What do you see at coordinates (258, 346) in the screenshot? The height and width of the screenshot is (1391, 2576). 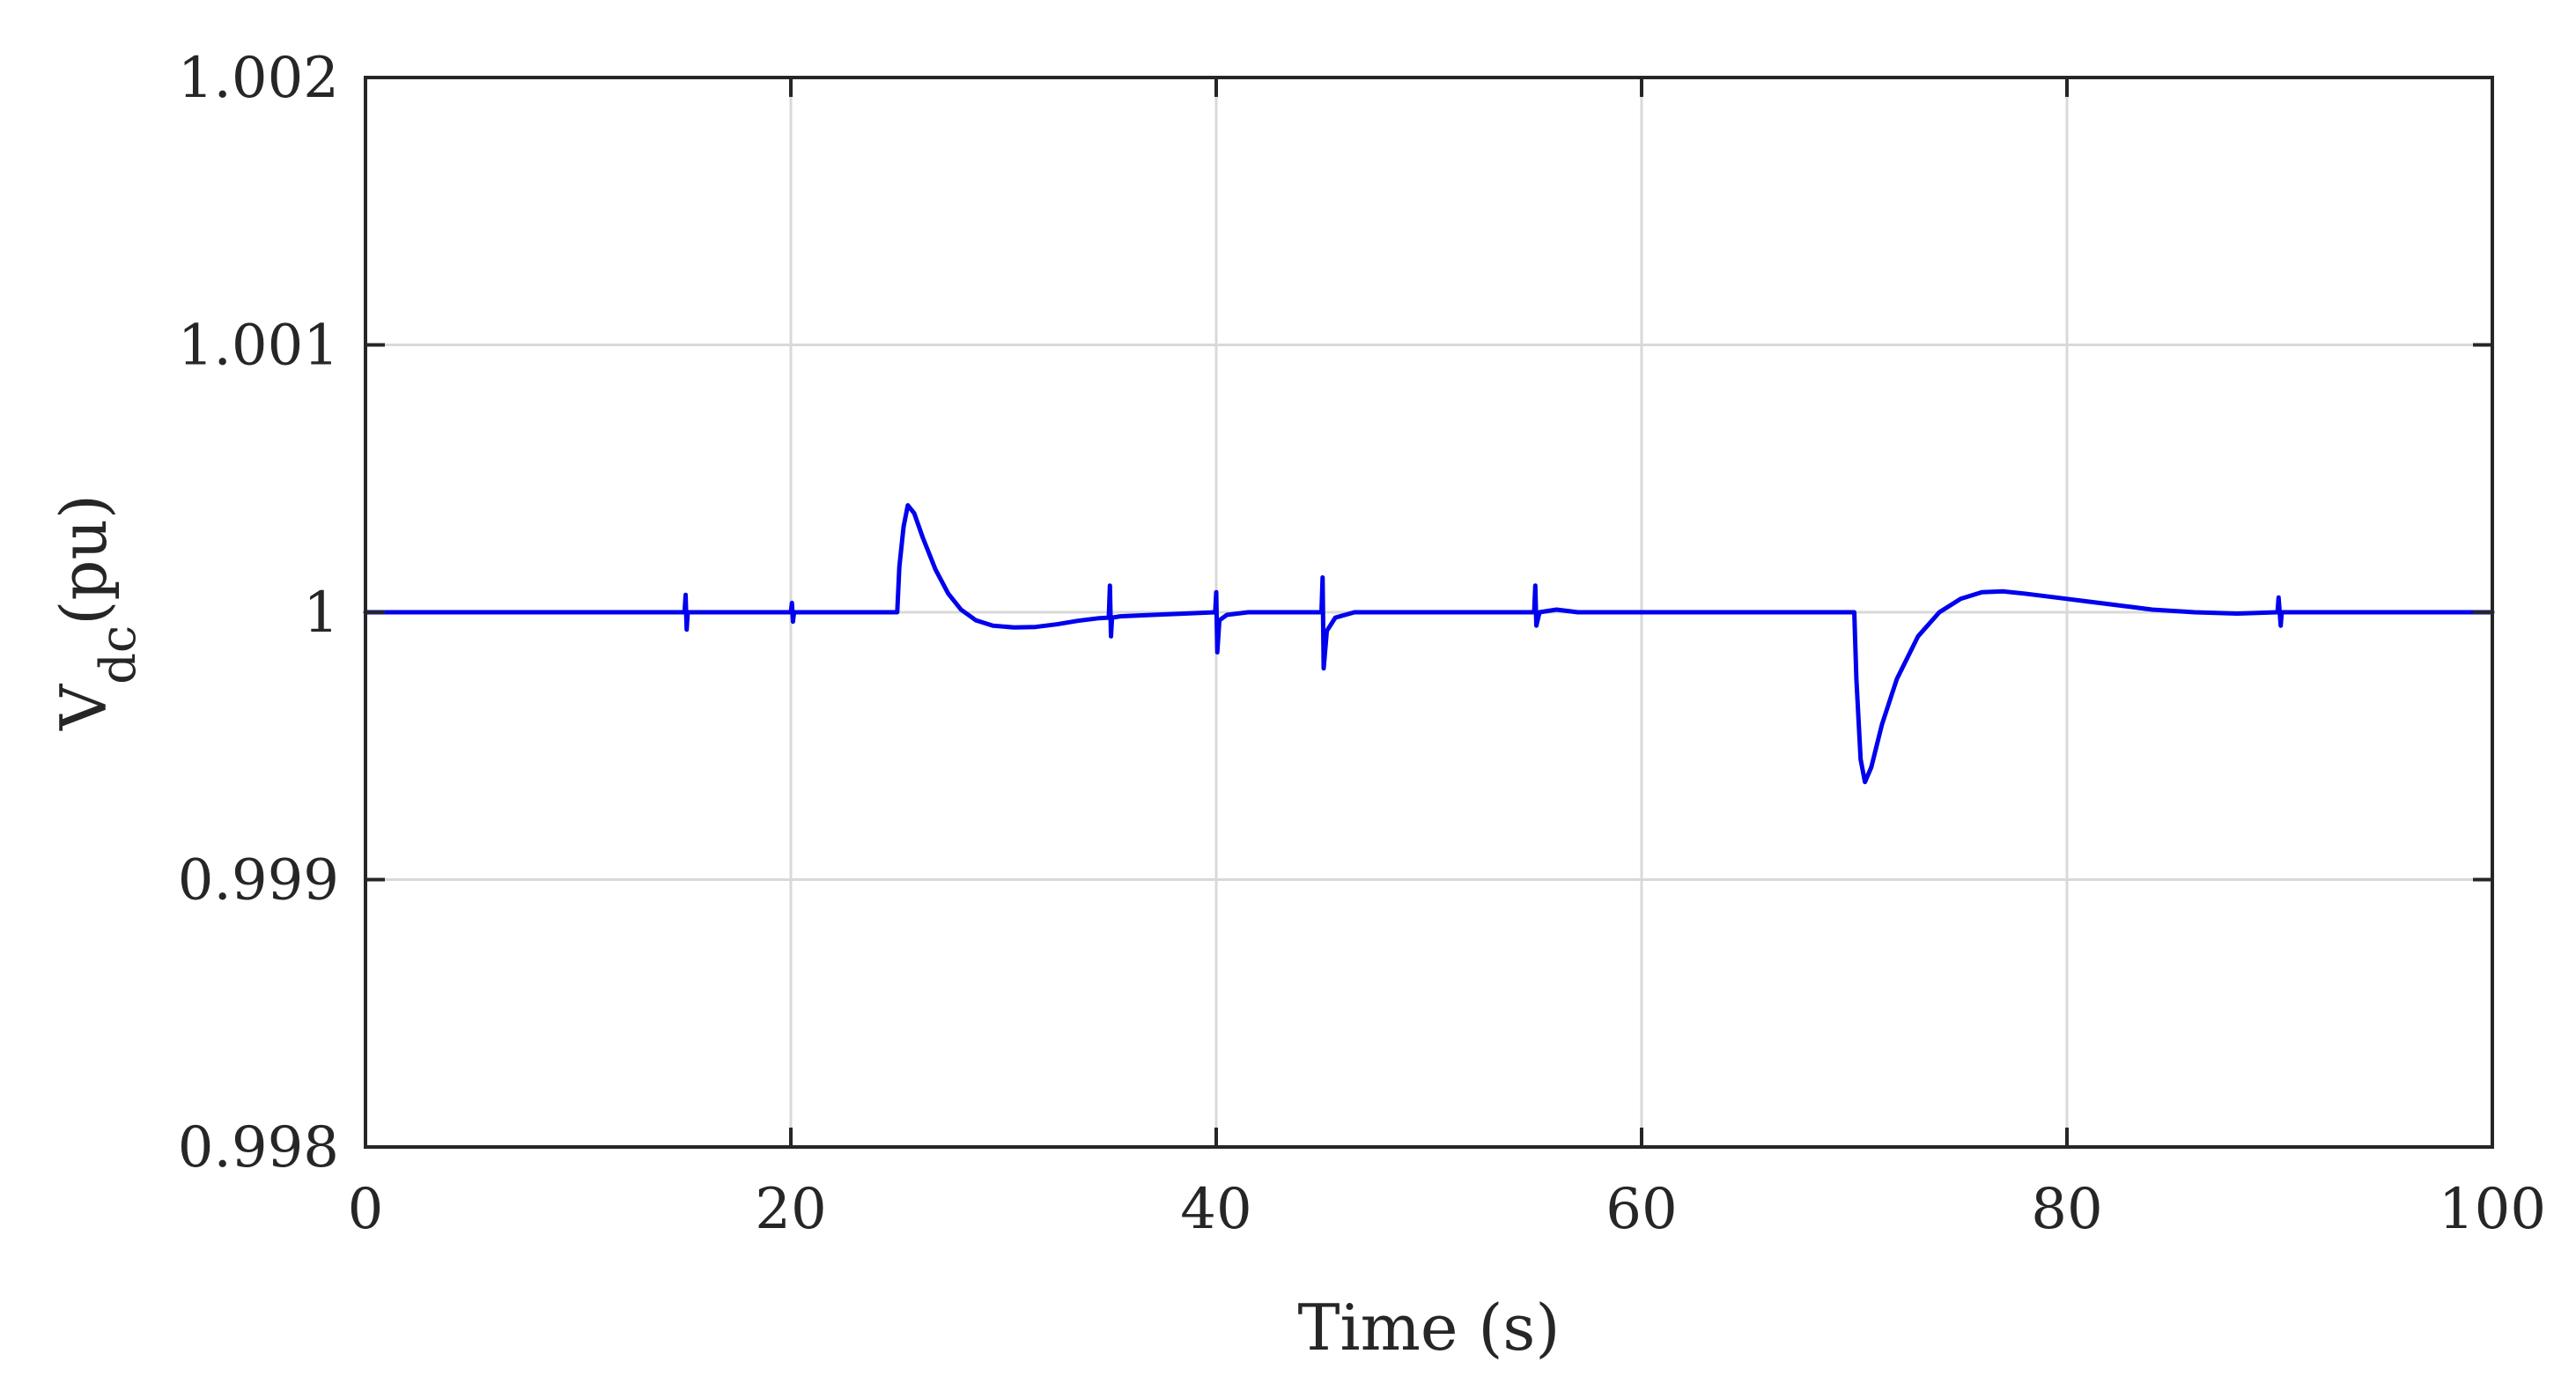 I see `y-tick-label: 1.001` at bounding box center [258, 346].